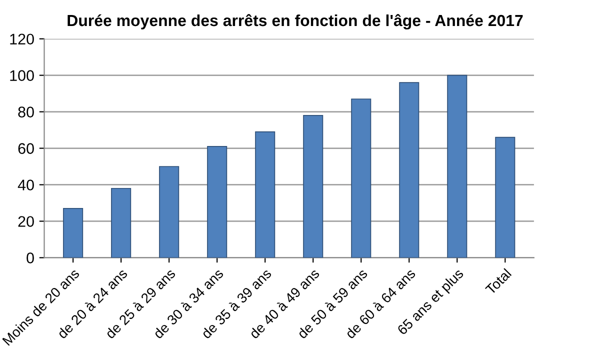  I want to click on y-tick-label: 40, so click(26, 185).